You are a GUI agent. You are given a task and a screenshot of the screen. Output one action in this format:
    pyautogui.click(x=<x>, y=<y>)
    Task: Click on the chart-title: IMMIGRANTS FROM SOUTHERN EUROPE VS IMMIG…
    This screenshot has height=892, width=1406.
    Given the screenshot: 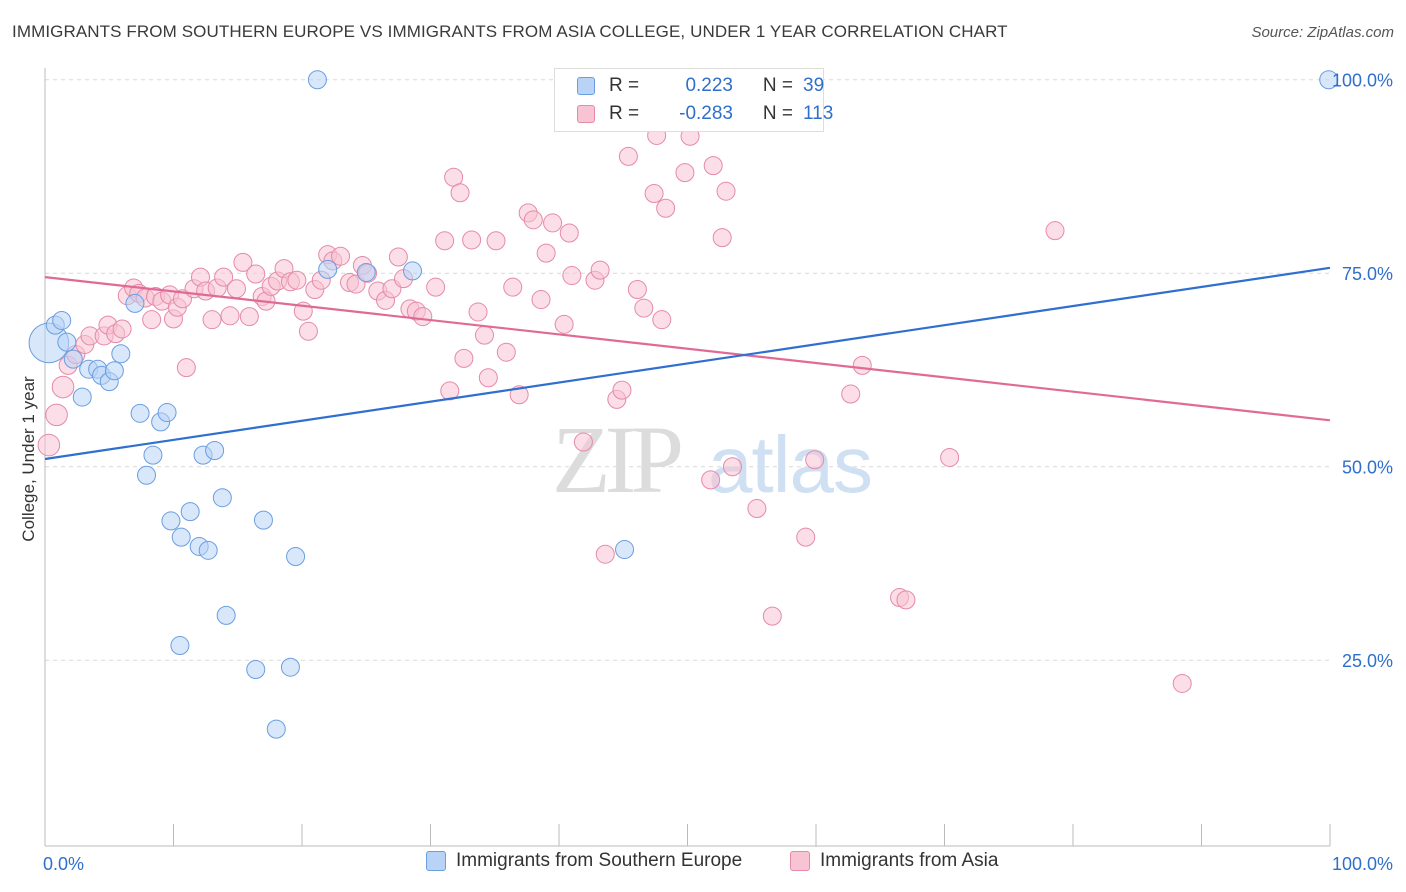 What is the action you would take?
    pyautogui.click(x=510, y=31)
    